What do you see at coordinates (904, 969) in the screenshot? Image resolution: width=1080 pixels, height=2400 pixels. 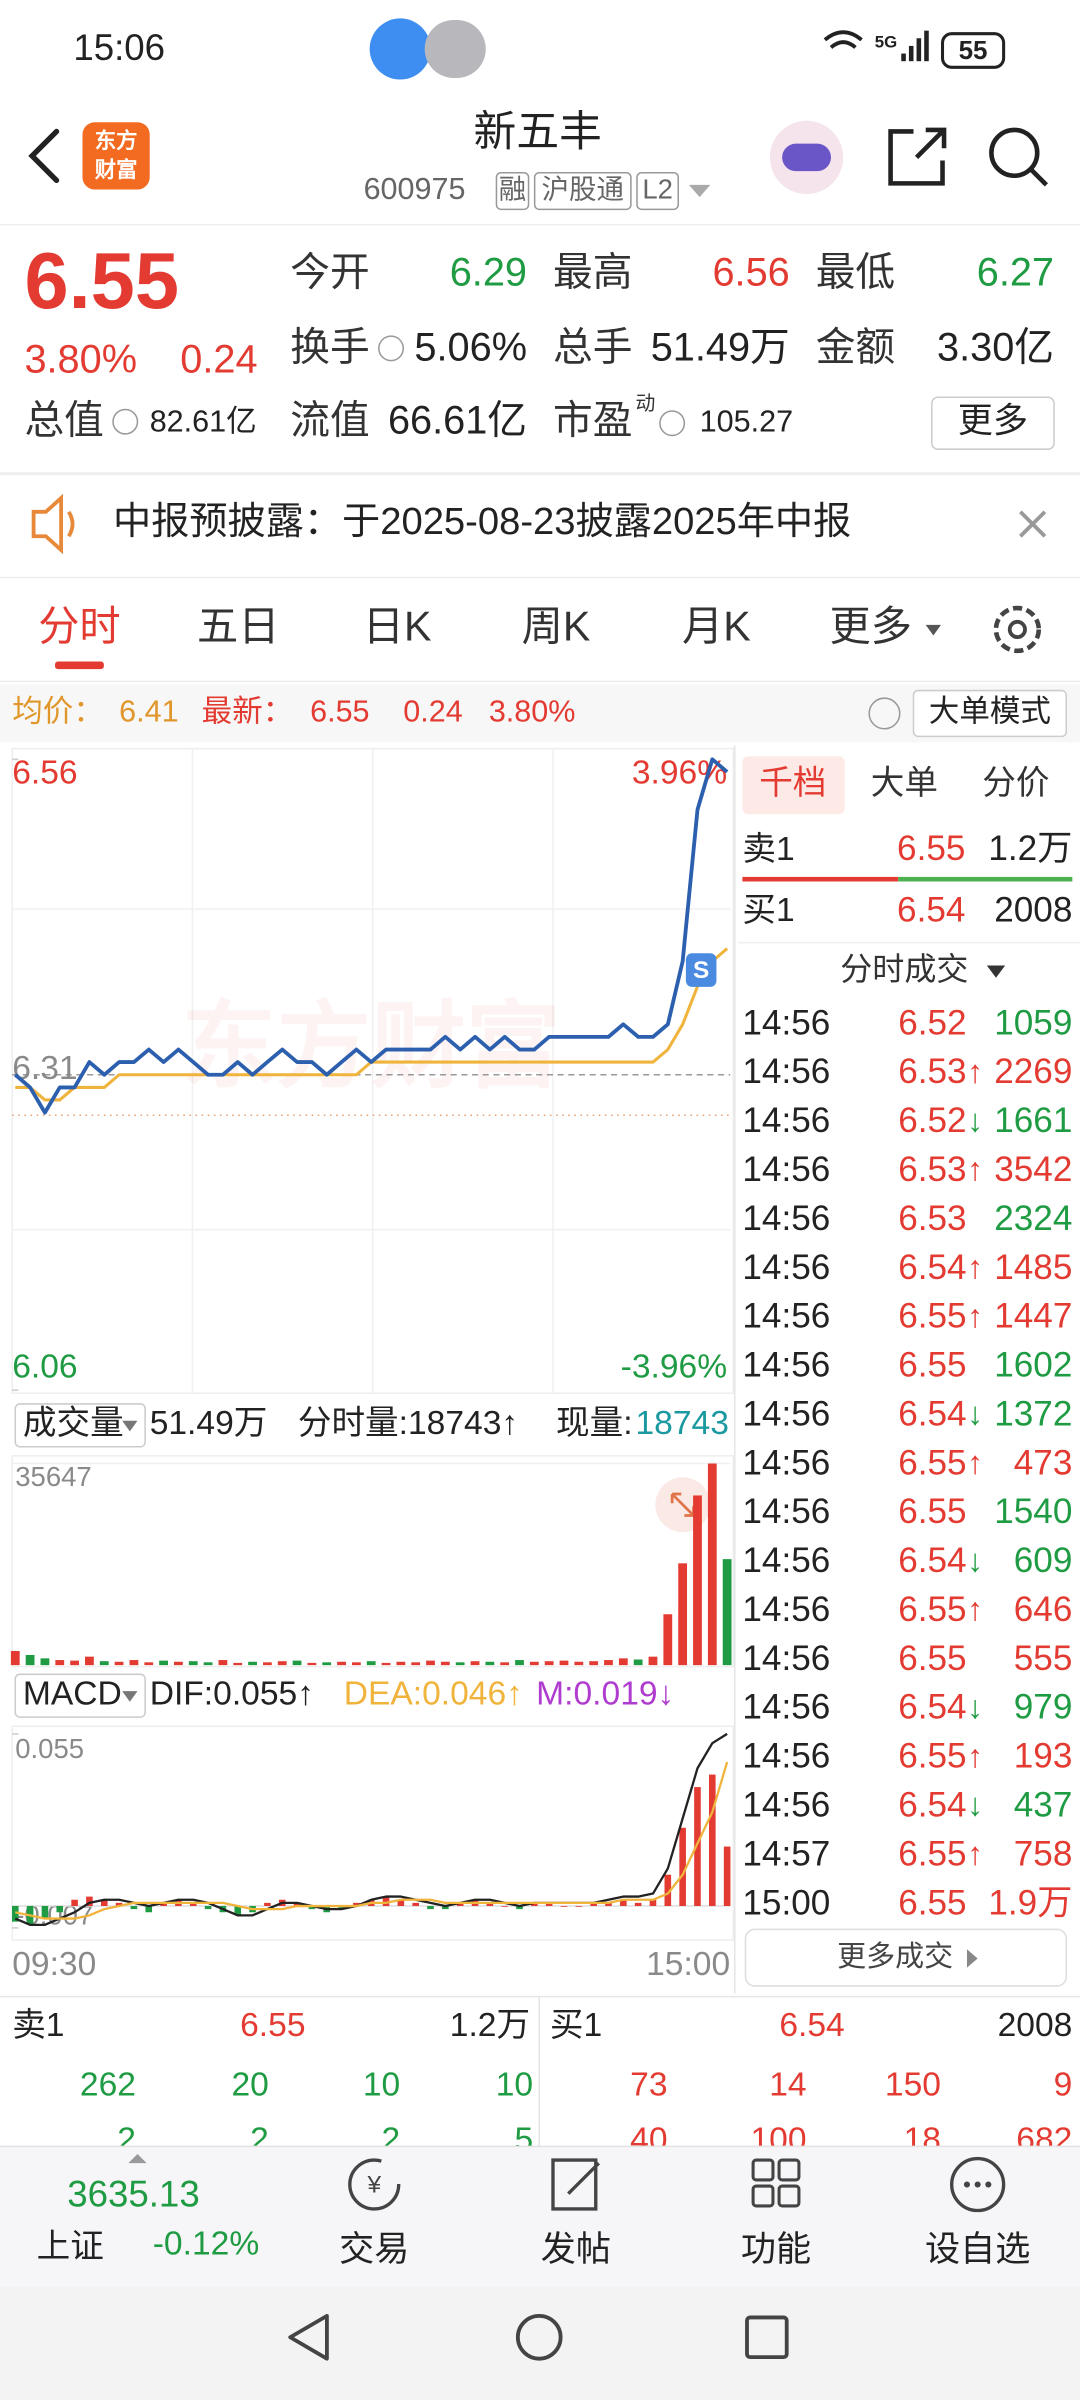 I see `trades-title: 分时成交` at bounding box center [904, 969].